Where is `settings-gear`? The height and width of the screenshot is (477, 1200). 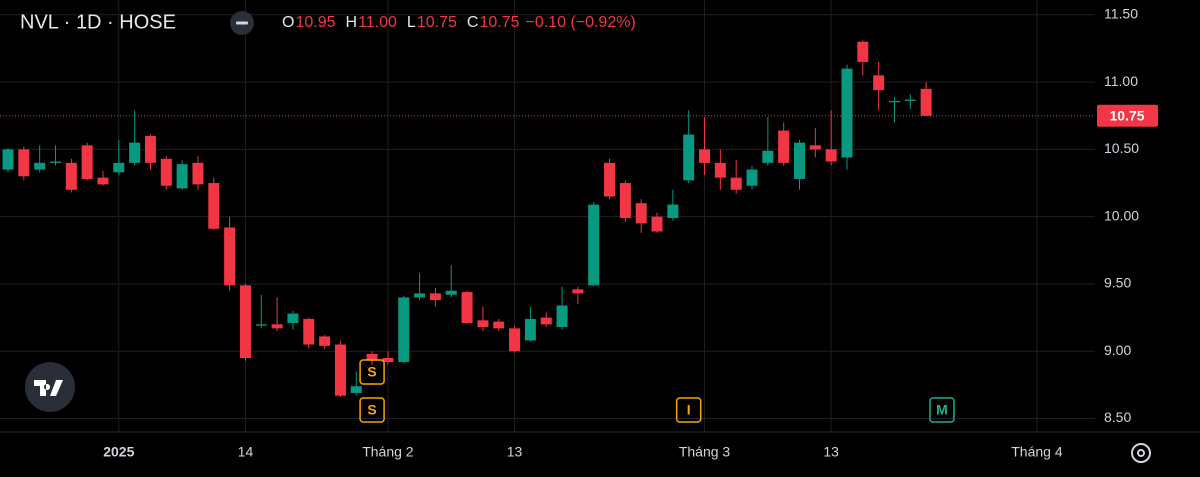
settings-gear is located at coordinates (1141, 453).